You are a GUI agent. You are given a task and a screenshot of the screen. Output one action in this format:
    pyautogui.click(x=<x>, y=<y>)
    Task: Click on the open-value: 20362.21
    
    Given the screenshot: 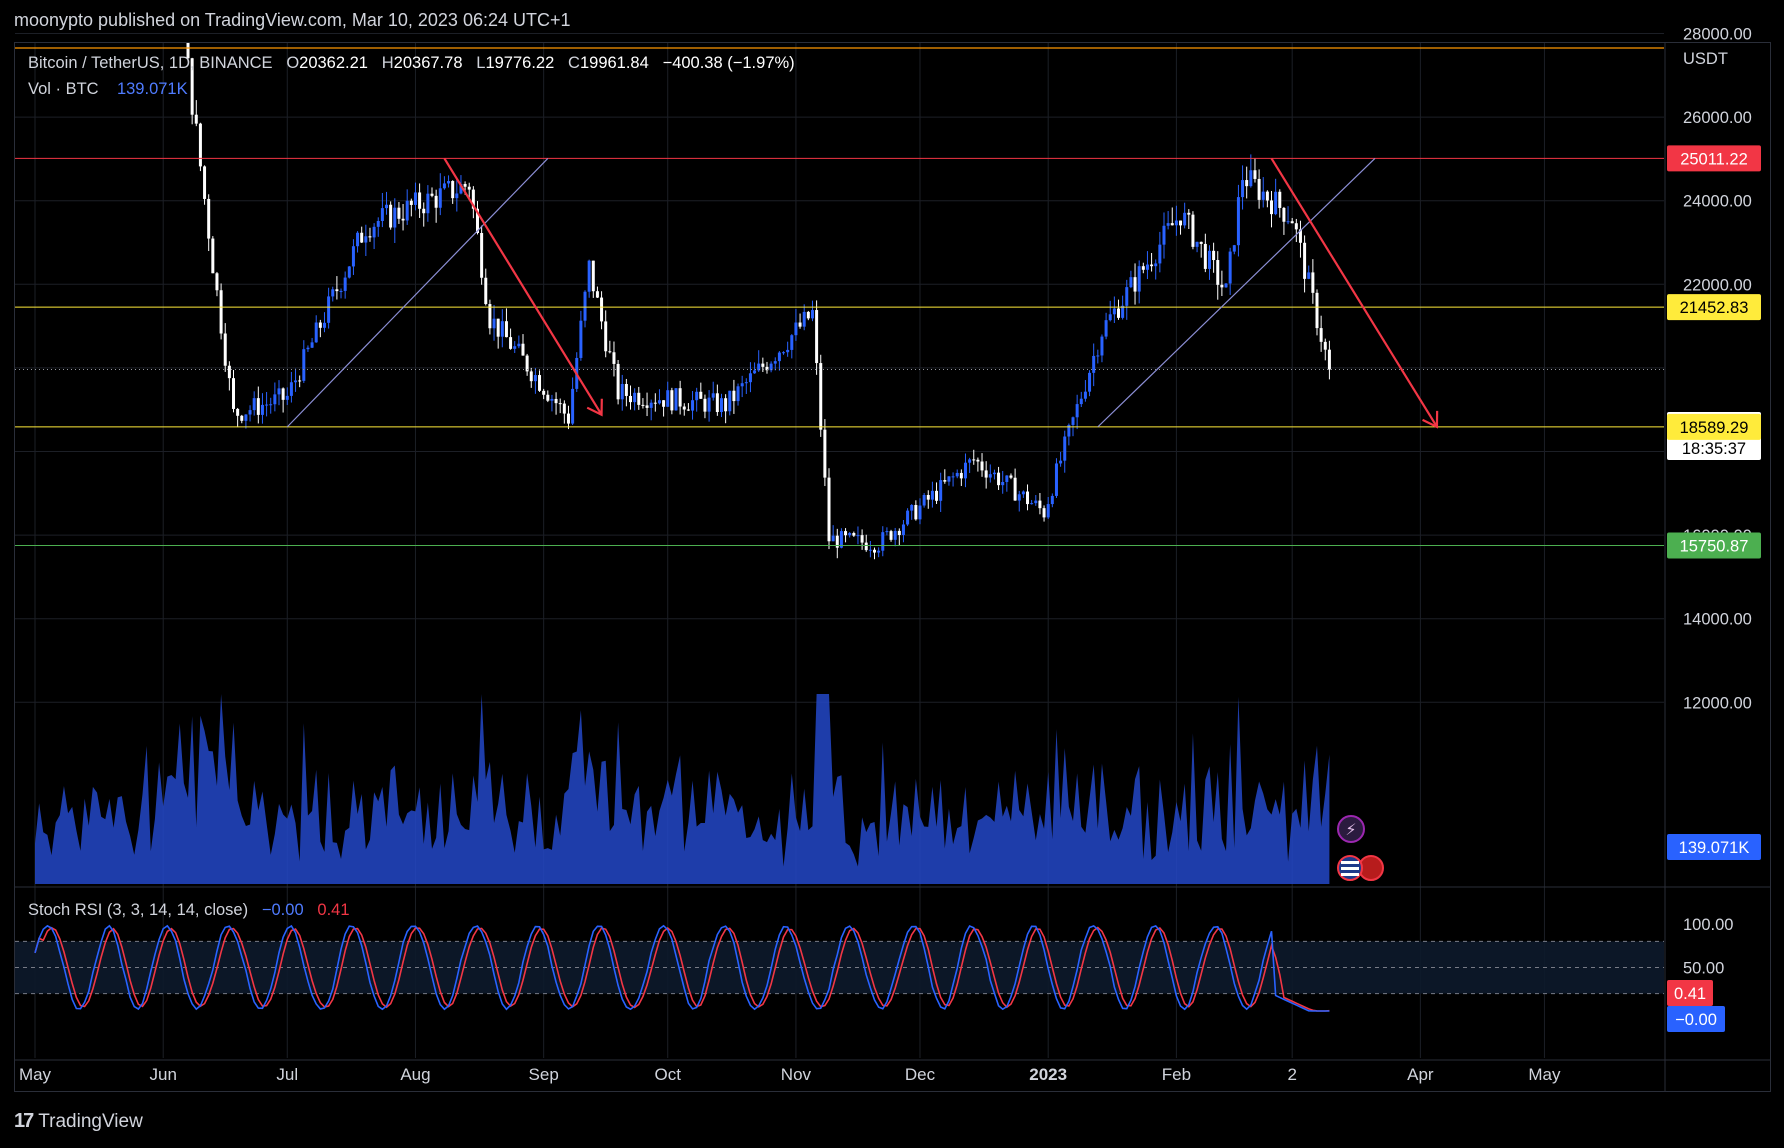 What is the action you would take?
    pyautogui.click(x=333, y=63)
    